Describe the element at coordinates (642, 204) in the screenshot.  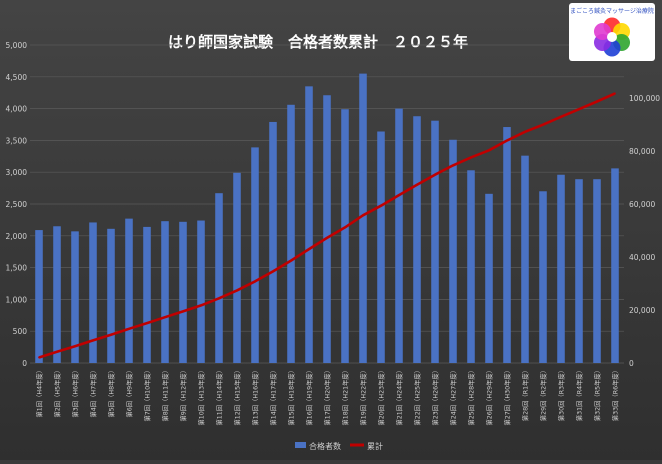
I see `right-tick-label: 60,000` at that location.